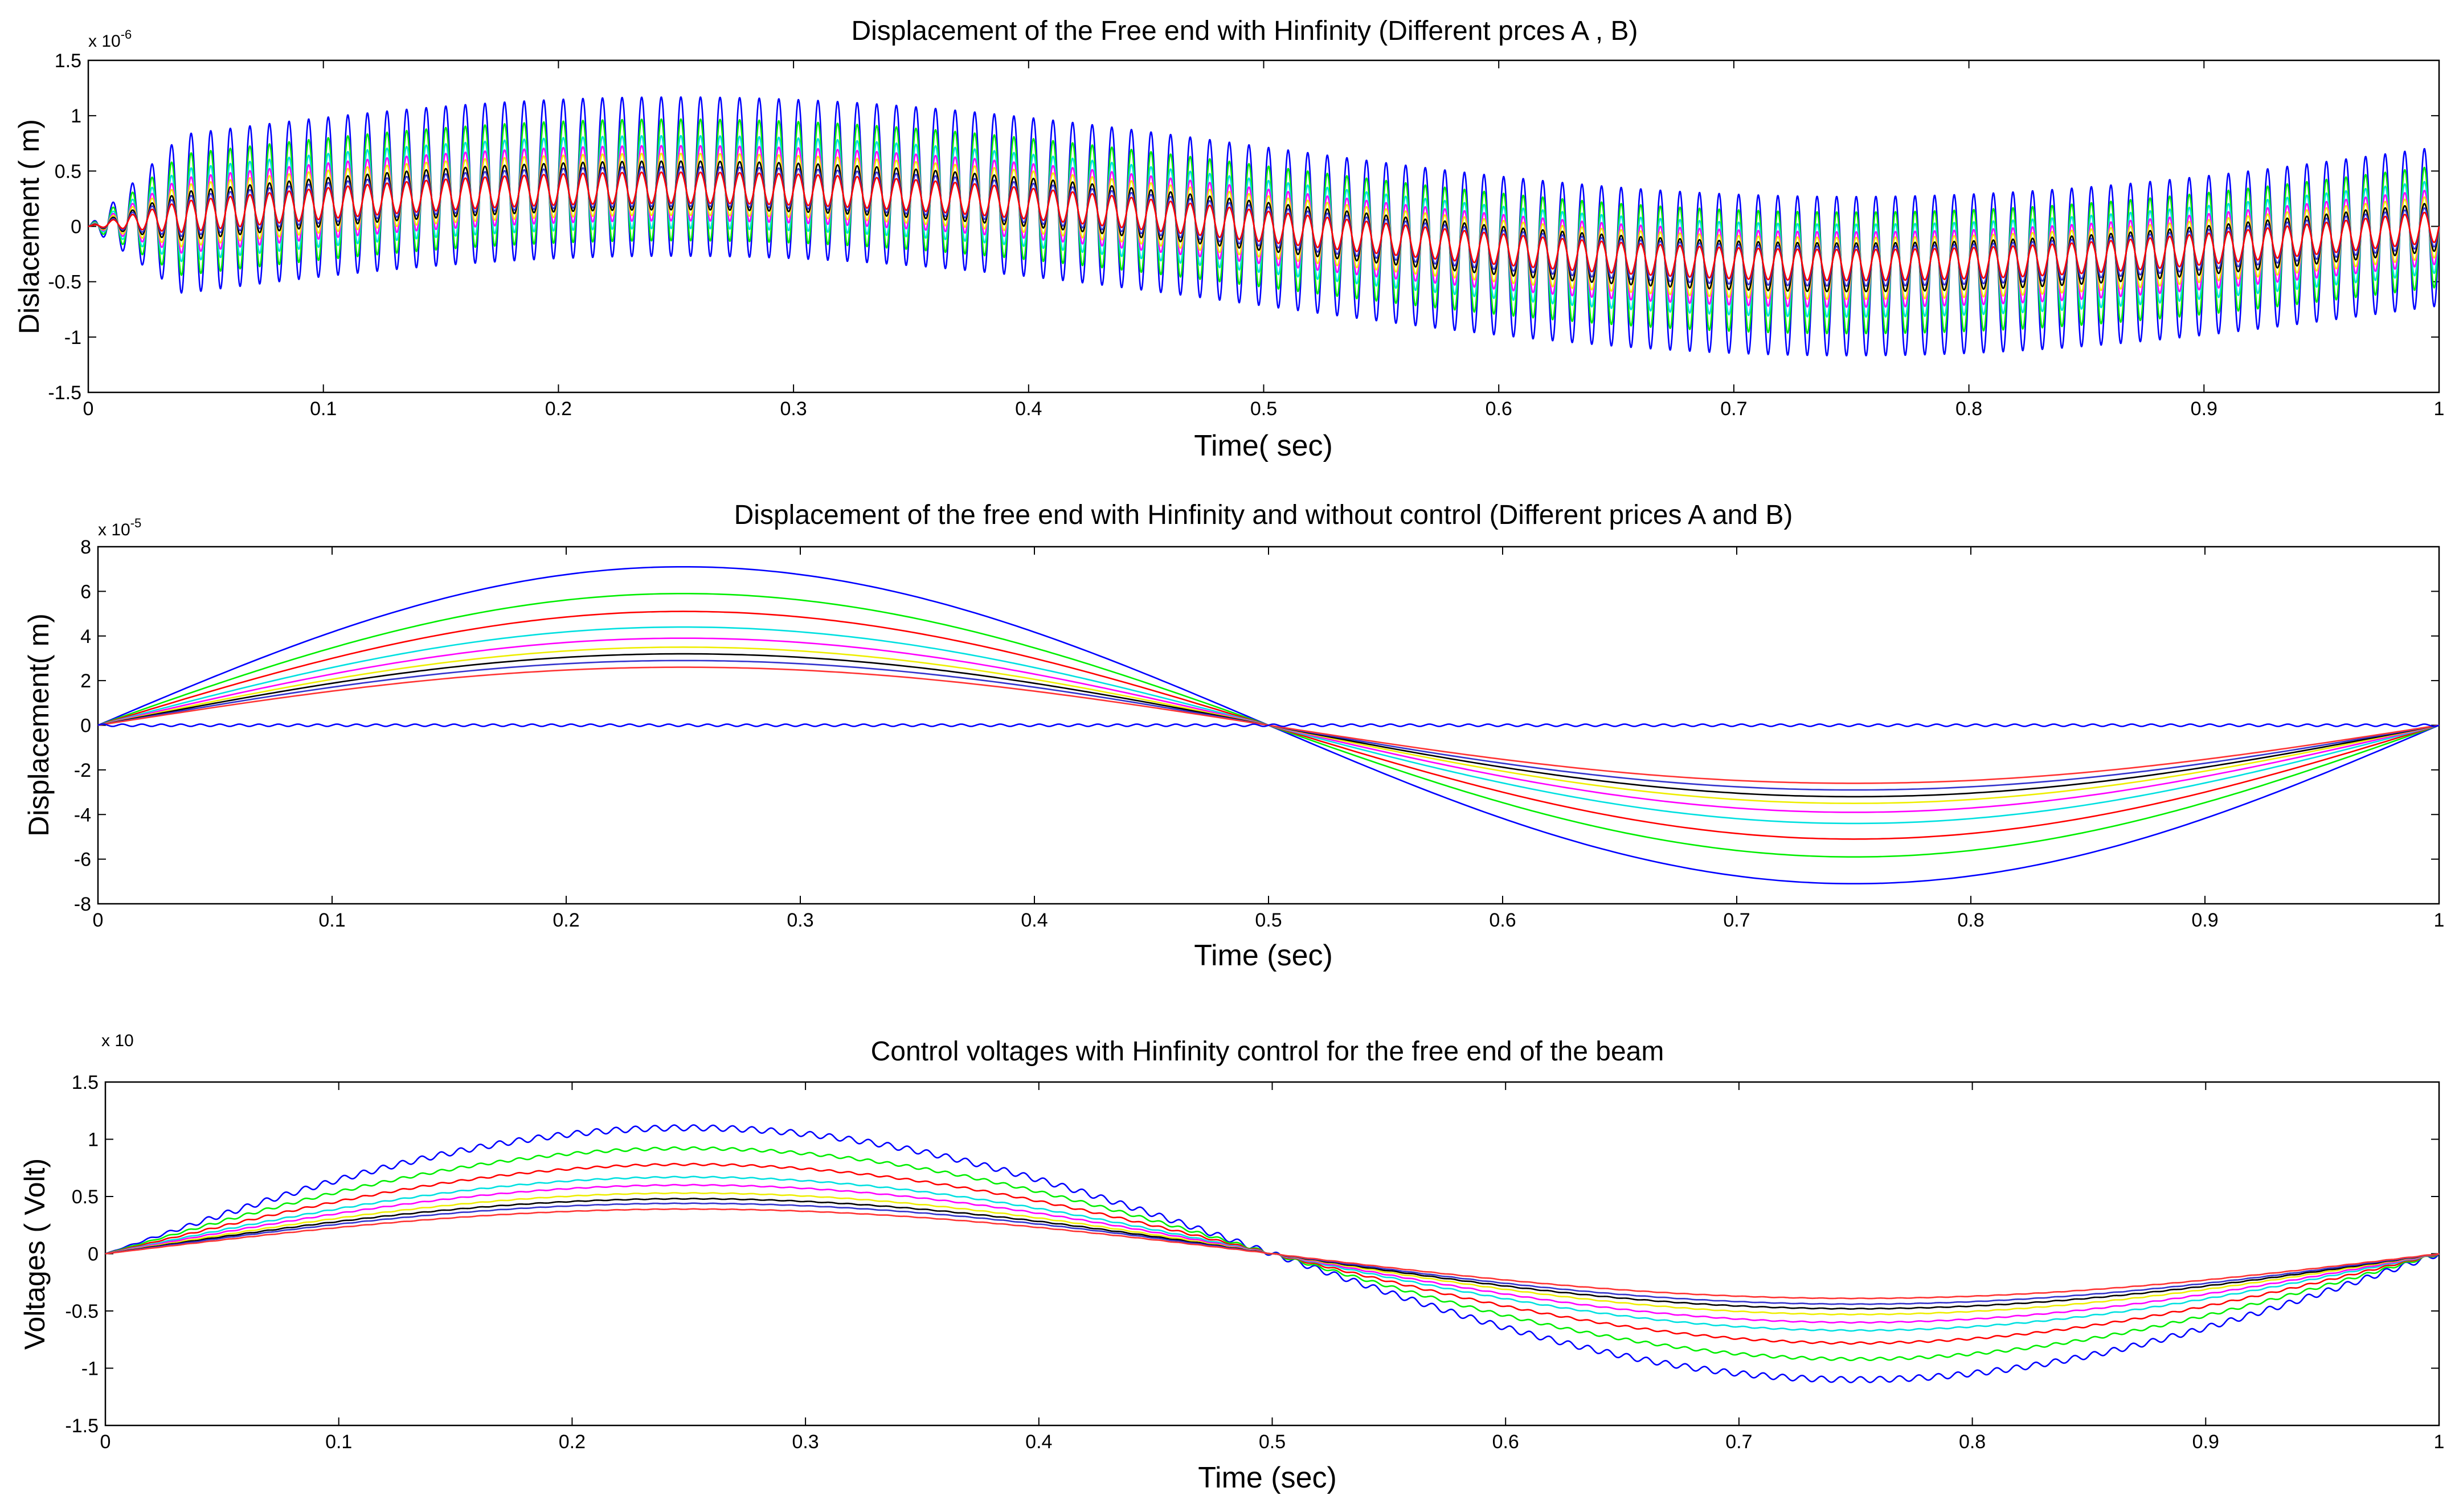 This screenshot has height=1512, width=2459. Describe the element at coordinates (85, 681) in the screenshot. I see `y-tick-label: 2` at that location.